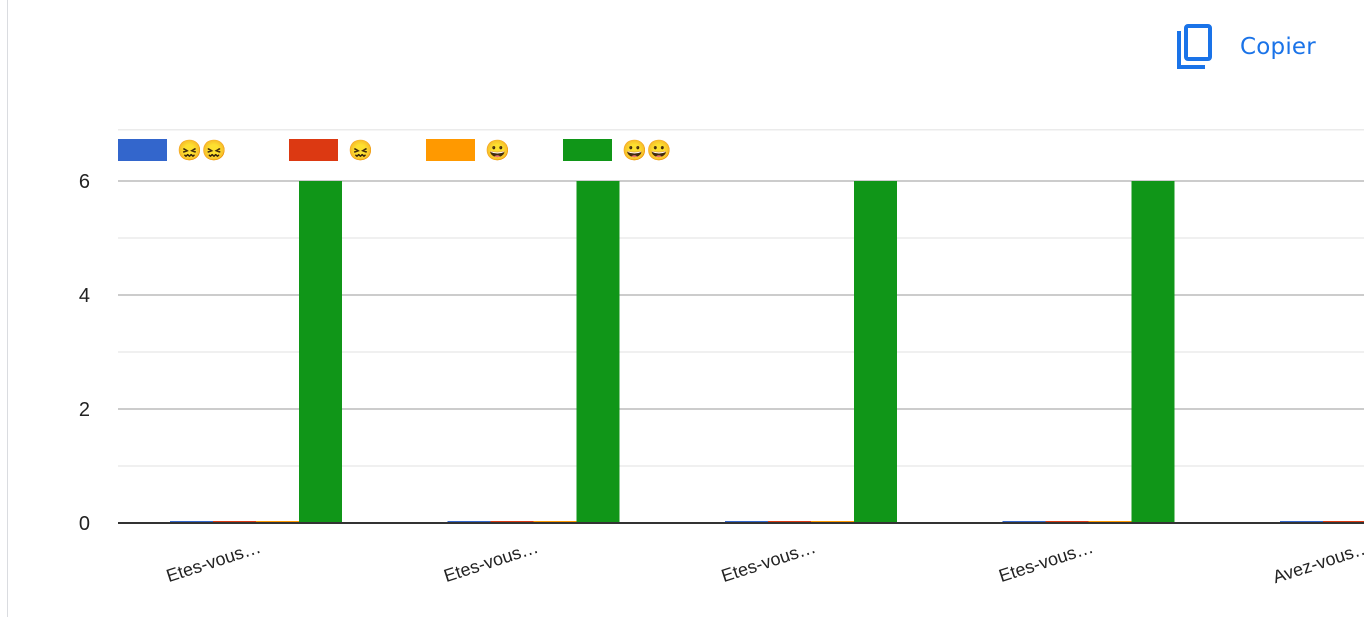  I want to click on legend-label-3: 😀, so click(497, 150).